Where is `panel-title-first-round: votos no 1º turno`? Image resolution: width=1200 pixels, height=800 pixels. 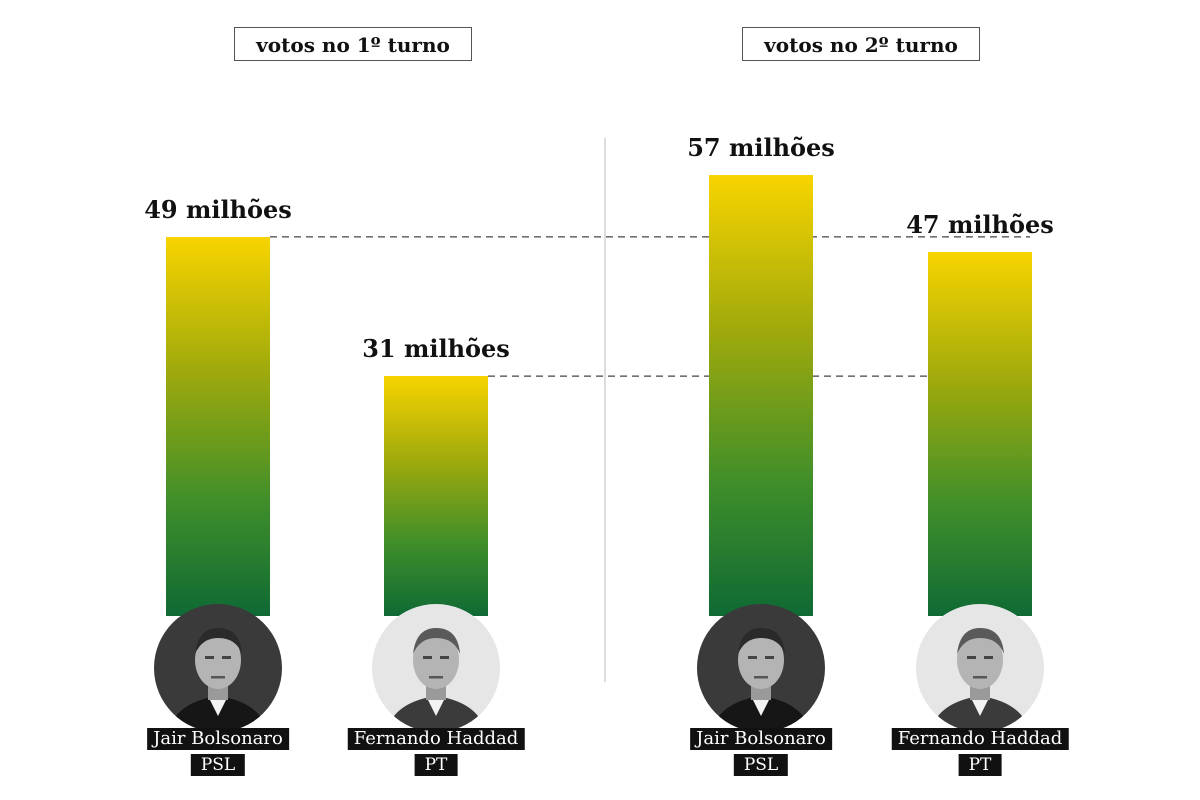 panel-title-first-round: votos no 1º turno is located at coordinates (353, 44).